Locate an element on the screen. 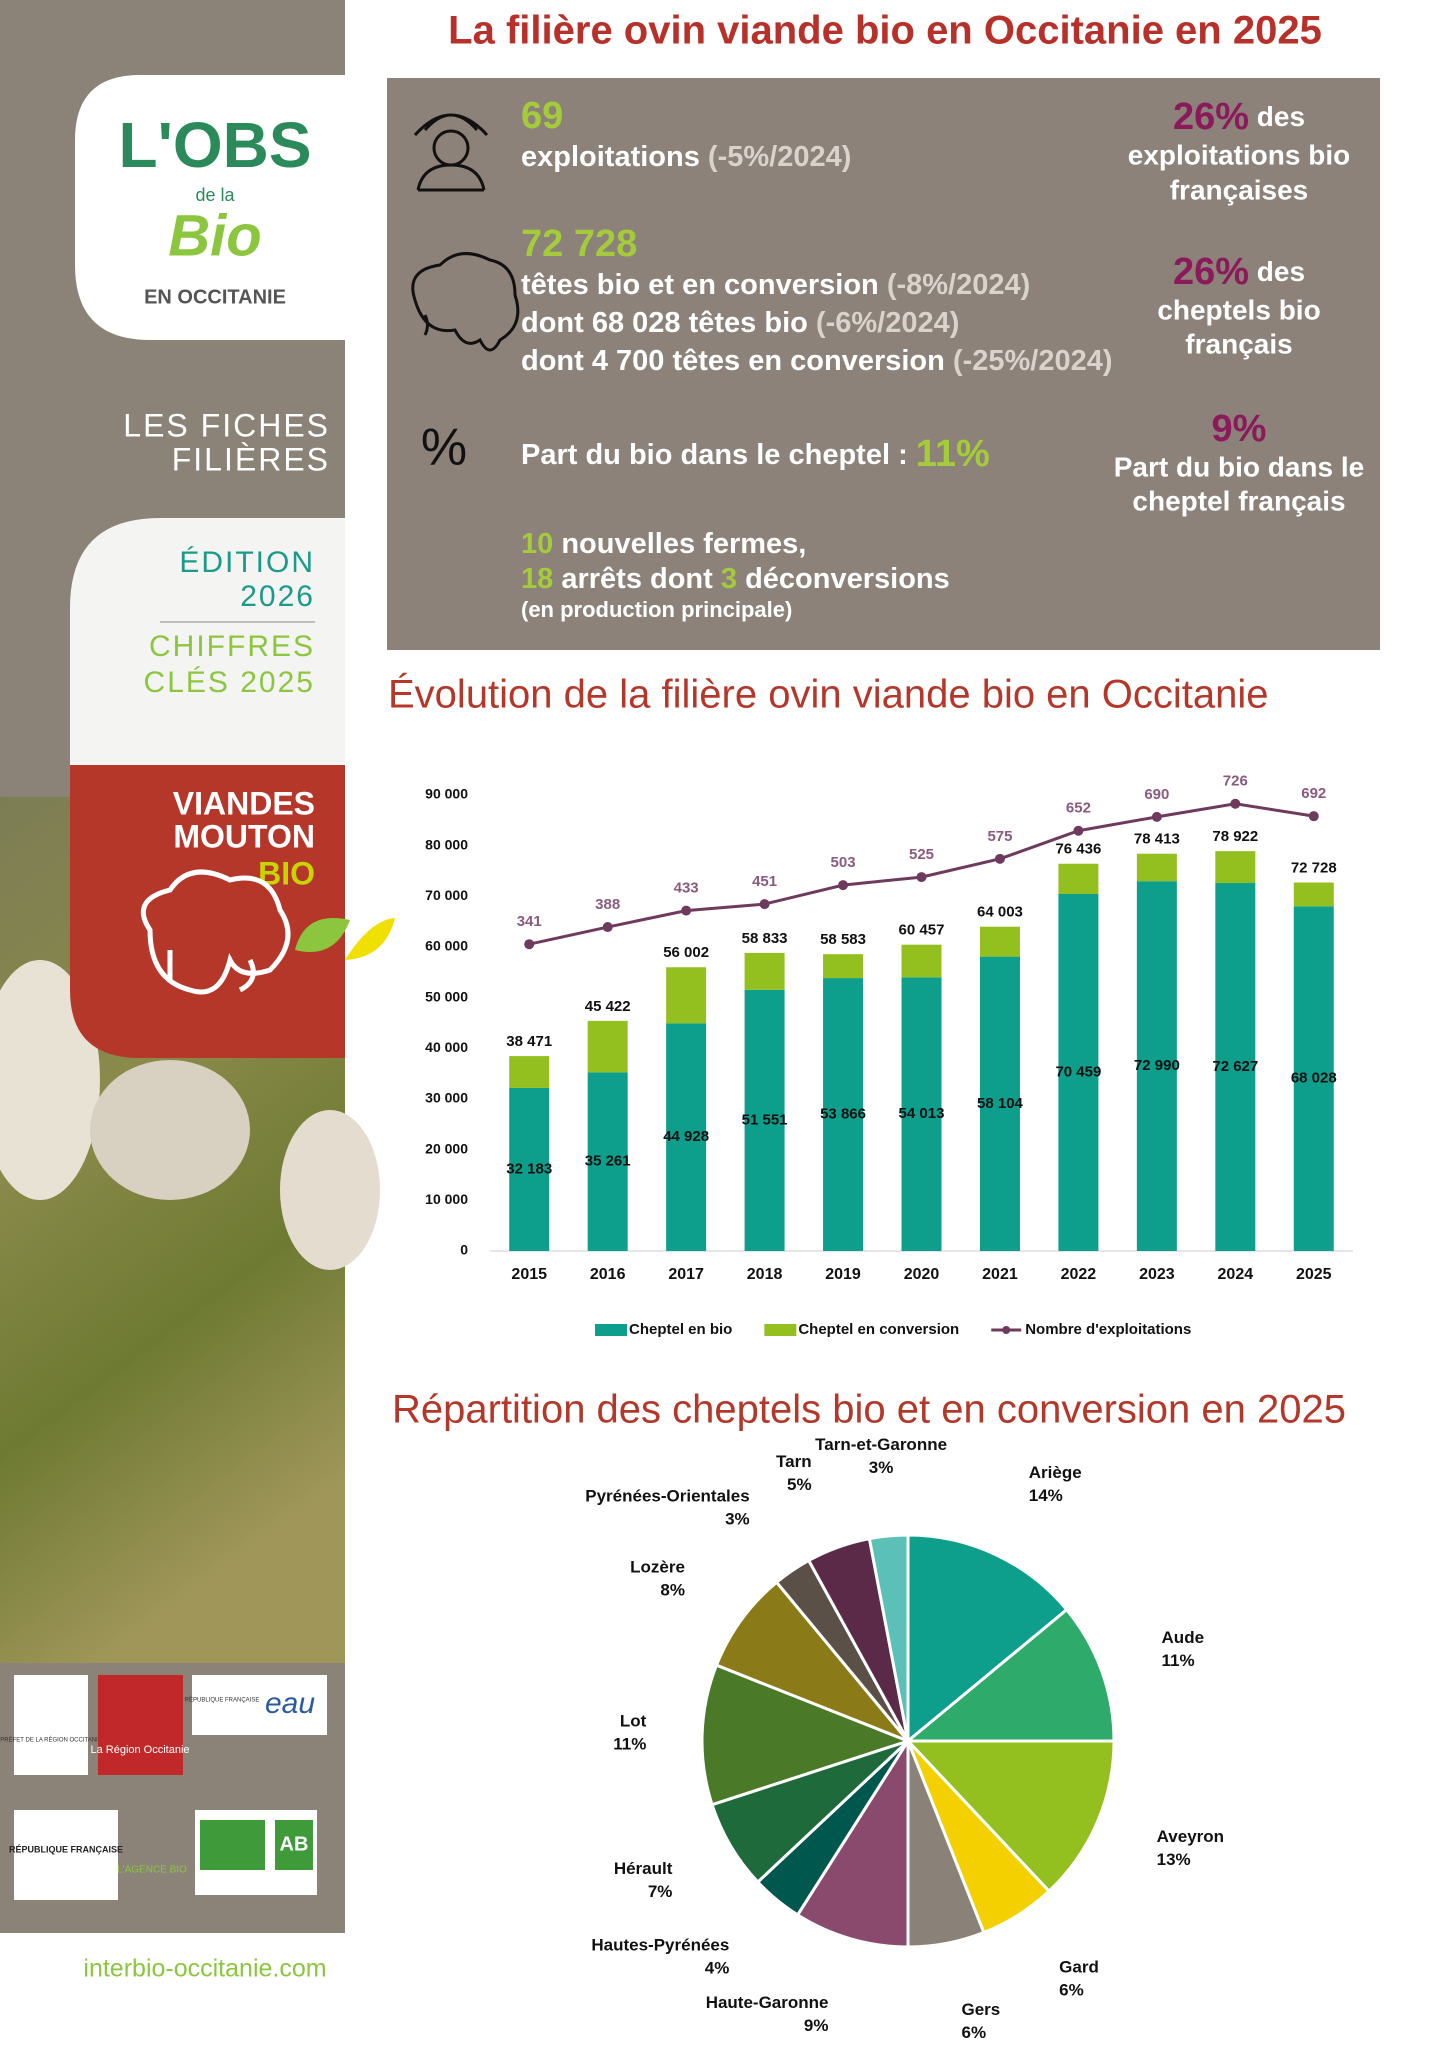 The width and height of the screenshot is (1448, 2048). partner-text: RÉPUBLIQUE FRANÇAISE is located at coordinates (66, 1849).